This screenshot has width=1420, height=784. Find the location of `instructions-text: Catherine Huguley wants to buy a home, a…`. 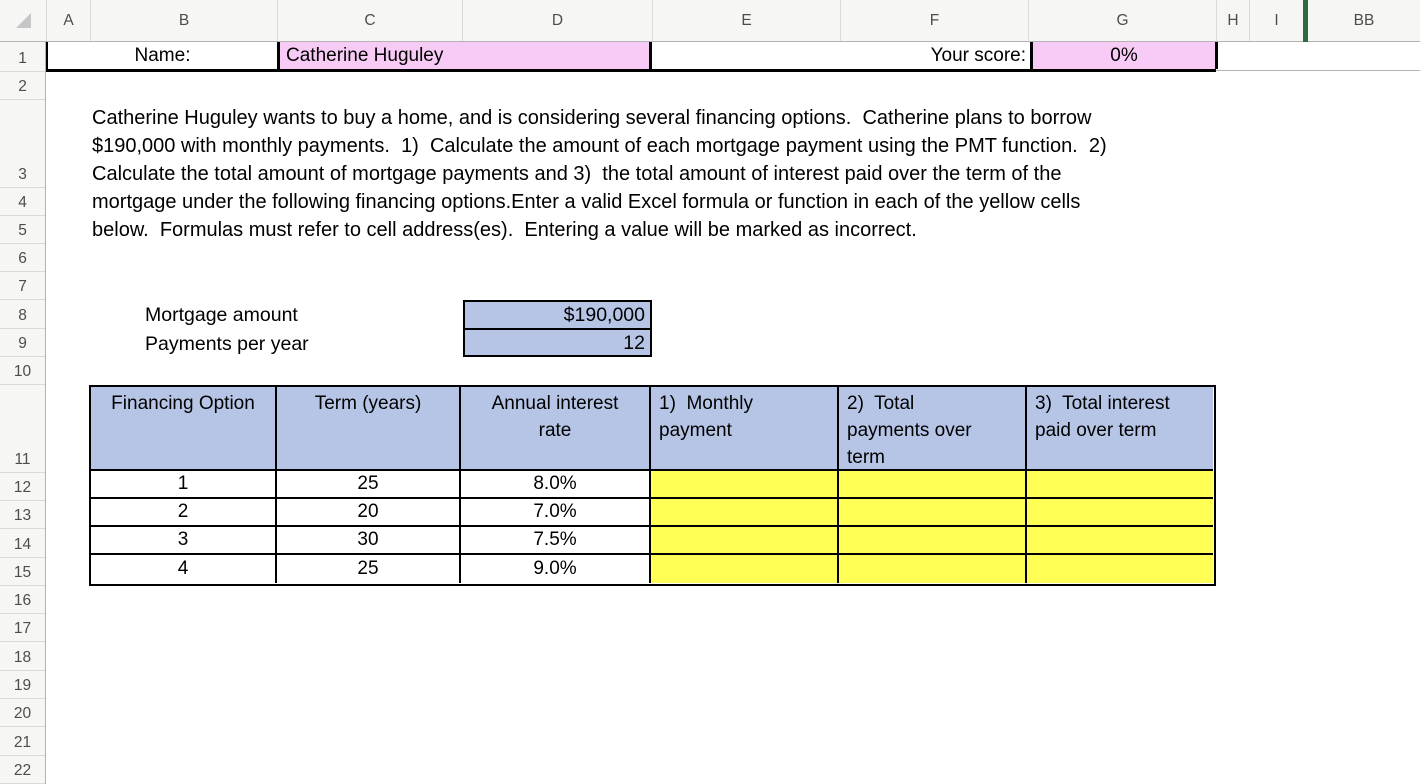

instructions-text: Catherine Huguley wants to buy a home, a… is located at coordinates (599, 174).